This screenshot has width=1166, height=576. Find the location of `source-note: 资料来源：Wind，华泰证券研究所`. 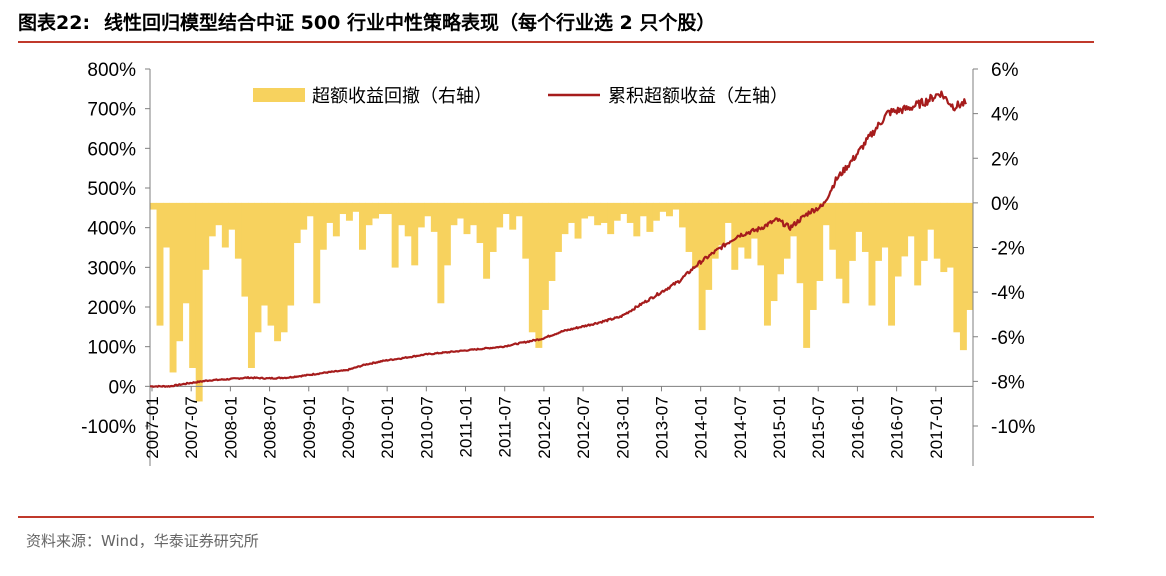

source-note: 资料来源：Wind，华泰证券研究所 is located at coordinates (142, 541).